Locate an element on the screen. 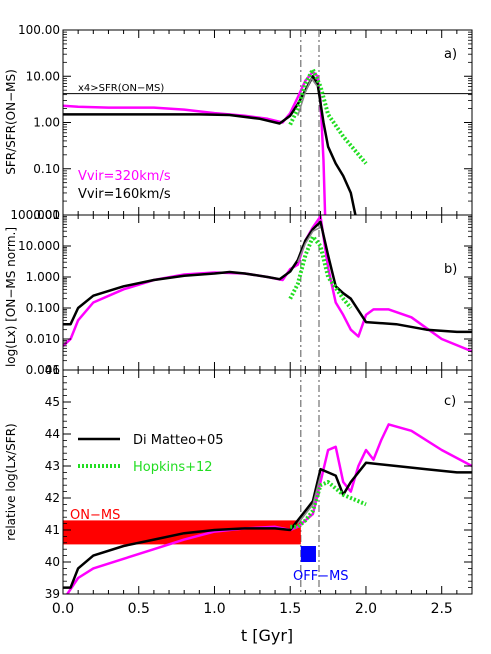  x-tick-label: 0.0 is located at coordinates (63, 609).